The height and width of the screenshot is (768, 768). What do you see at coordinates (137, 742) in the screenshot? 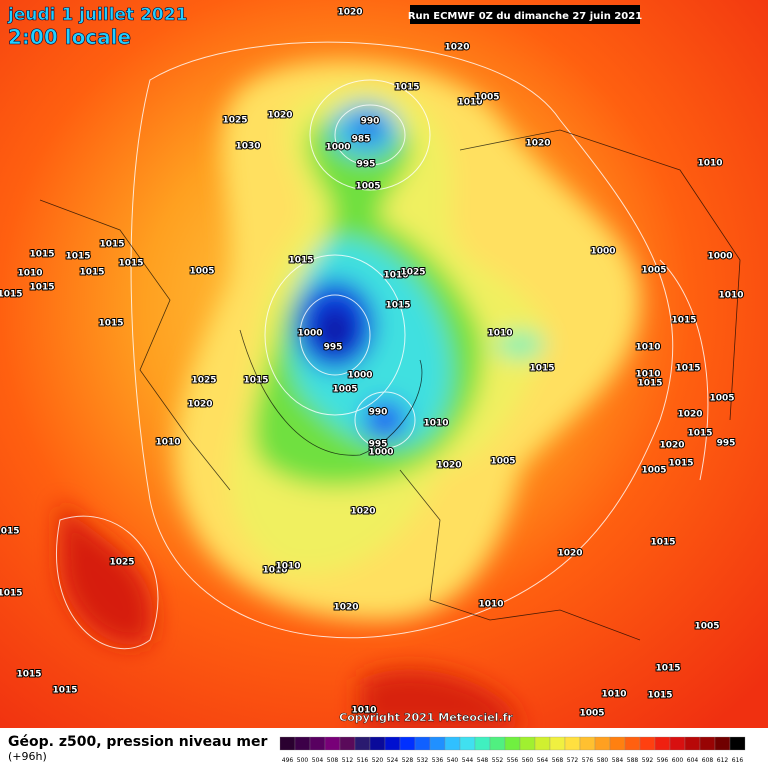
I see `footer-title: Géop. z500, pression niveau mer` at bounding box center [137, 742].